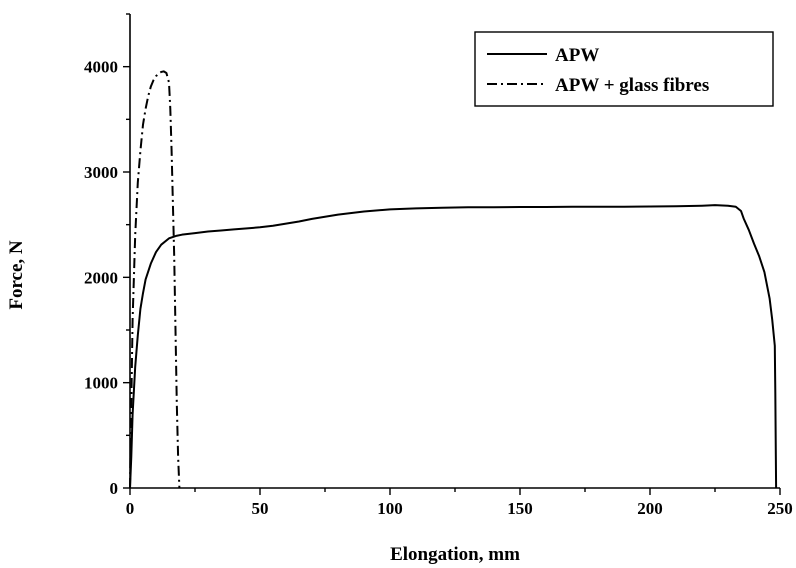  Describe the element at coordinates (390, 508) in the screenshot. I see `x-tick-label: 100` at that location.